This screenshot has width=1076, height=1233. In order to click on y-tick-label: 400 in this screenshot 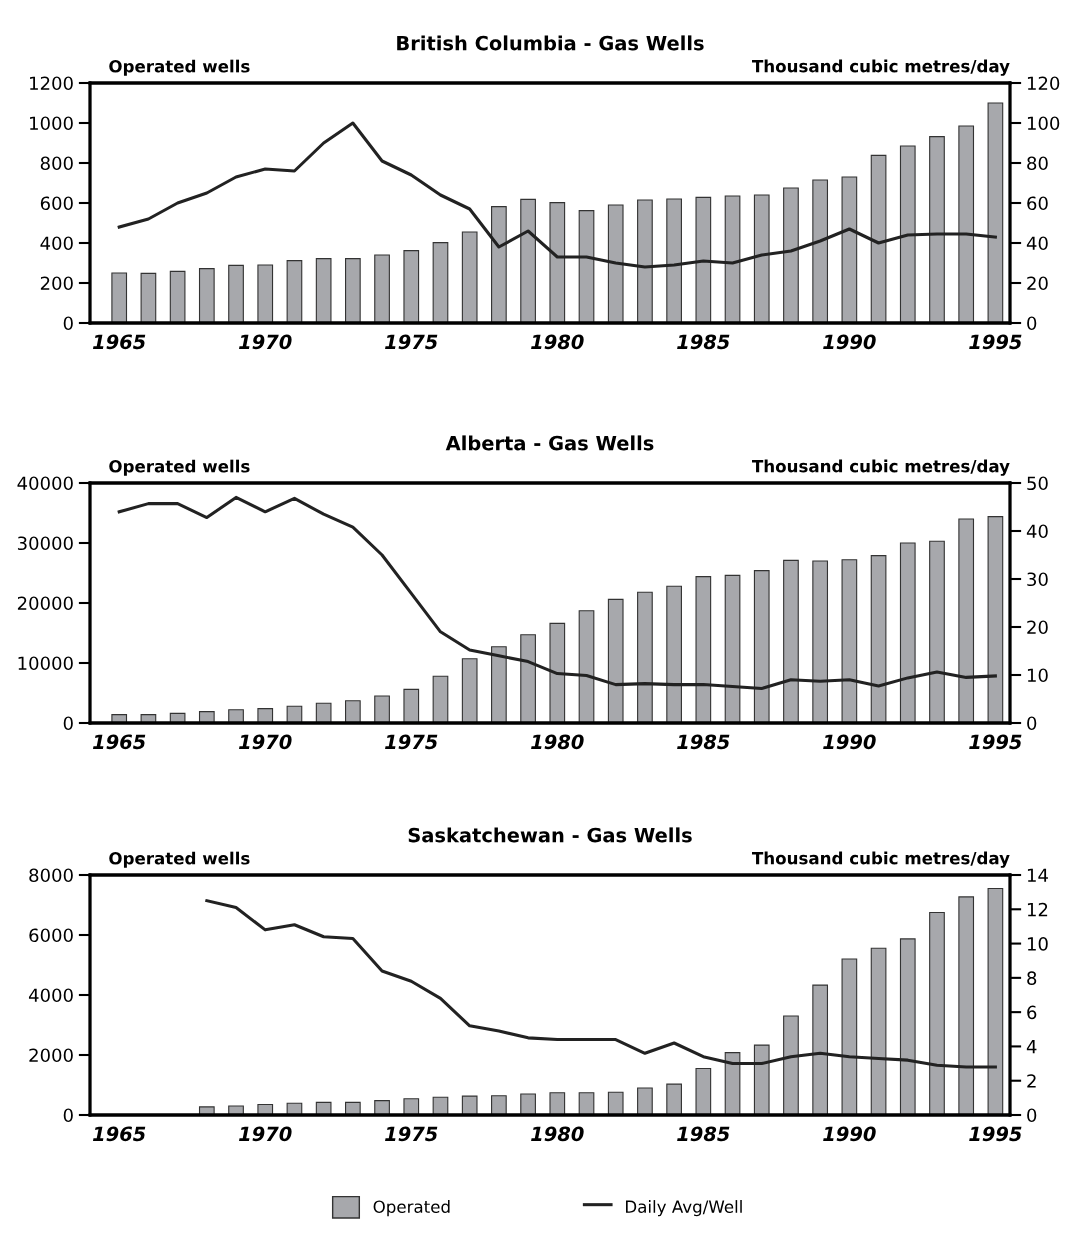, I will do `click(56, 243)`.